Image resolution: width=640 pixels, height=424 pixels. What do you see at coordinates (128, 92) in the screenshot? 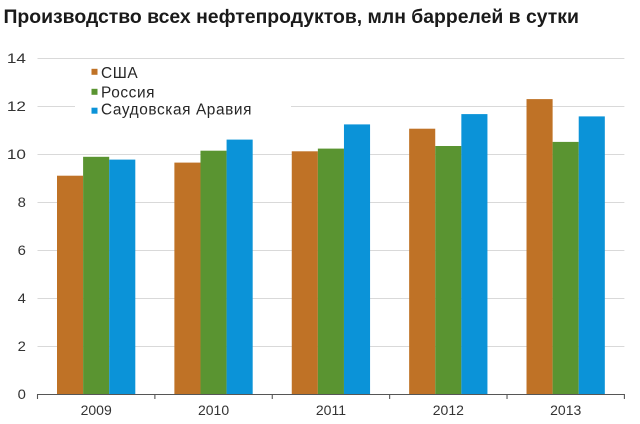
I see `svg-text: Россия` at bounding box center [128, 92].